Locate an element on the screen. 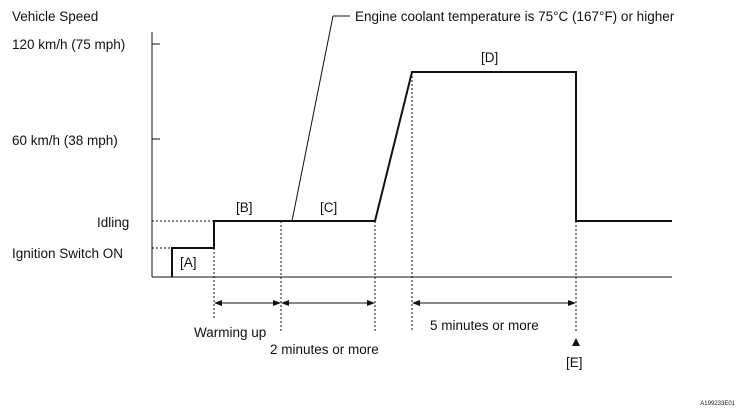 The height and width of the screenshot is (414, 746). interval-arrow-warming-up is located at coordinates (247, 303).